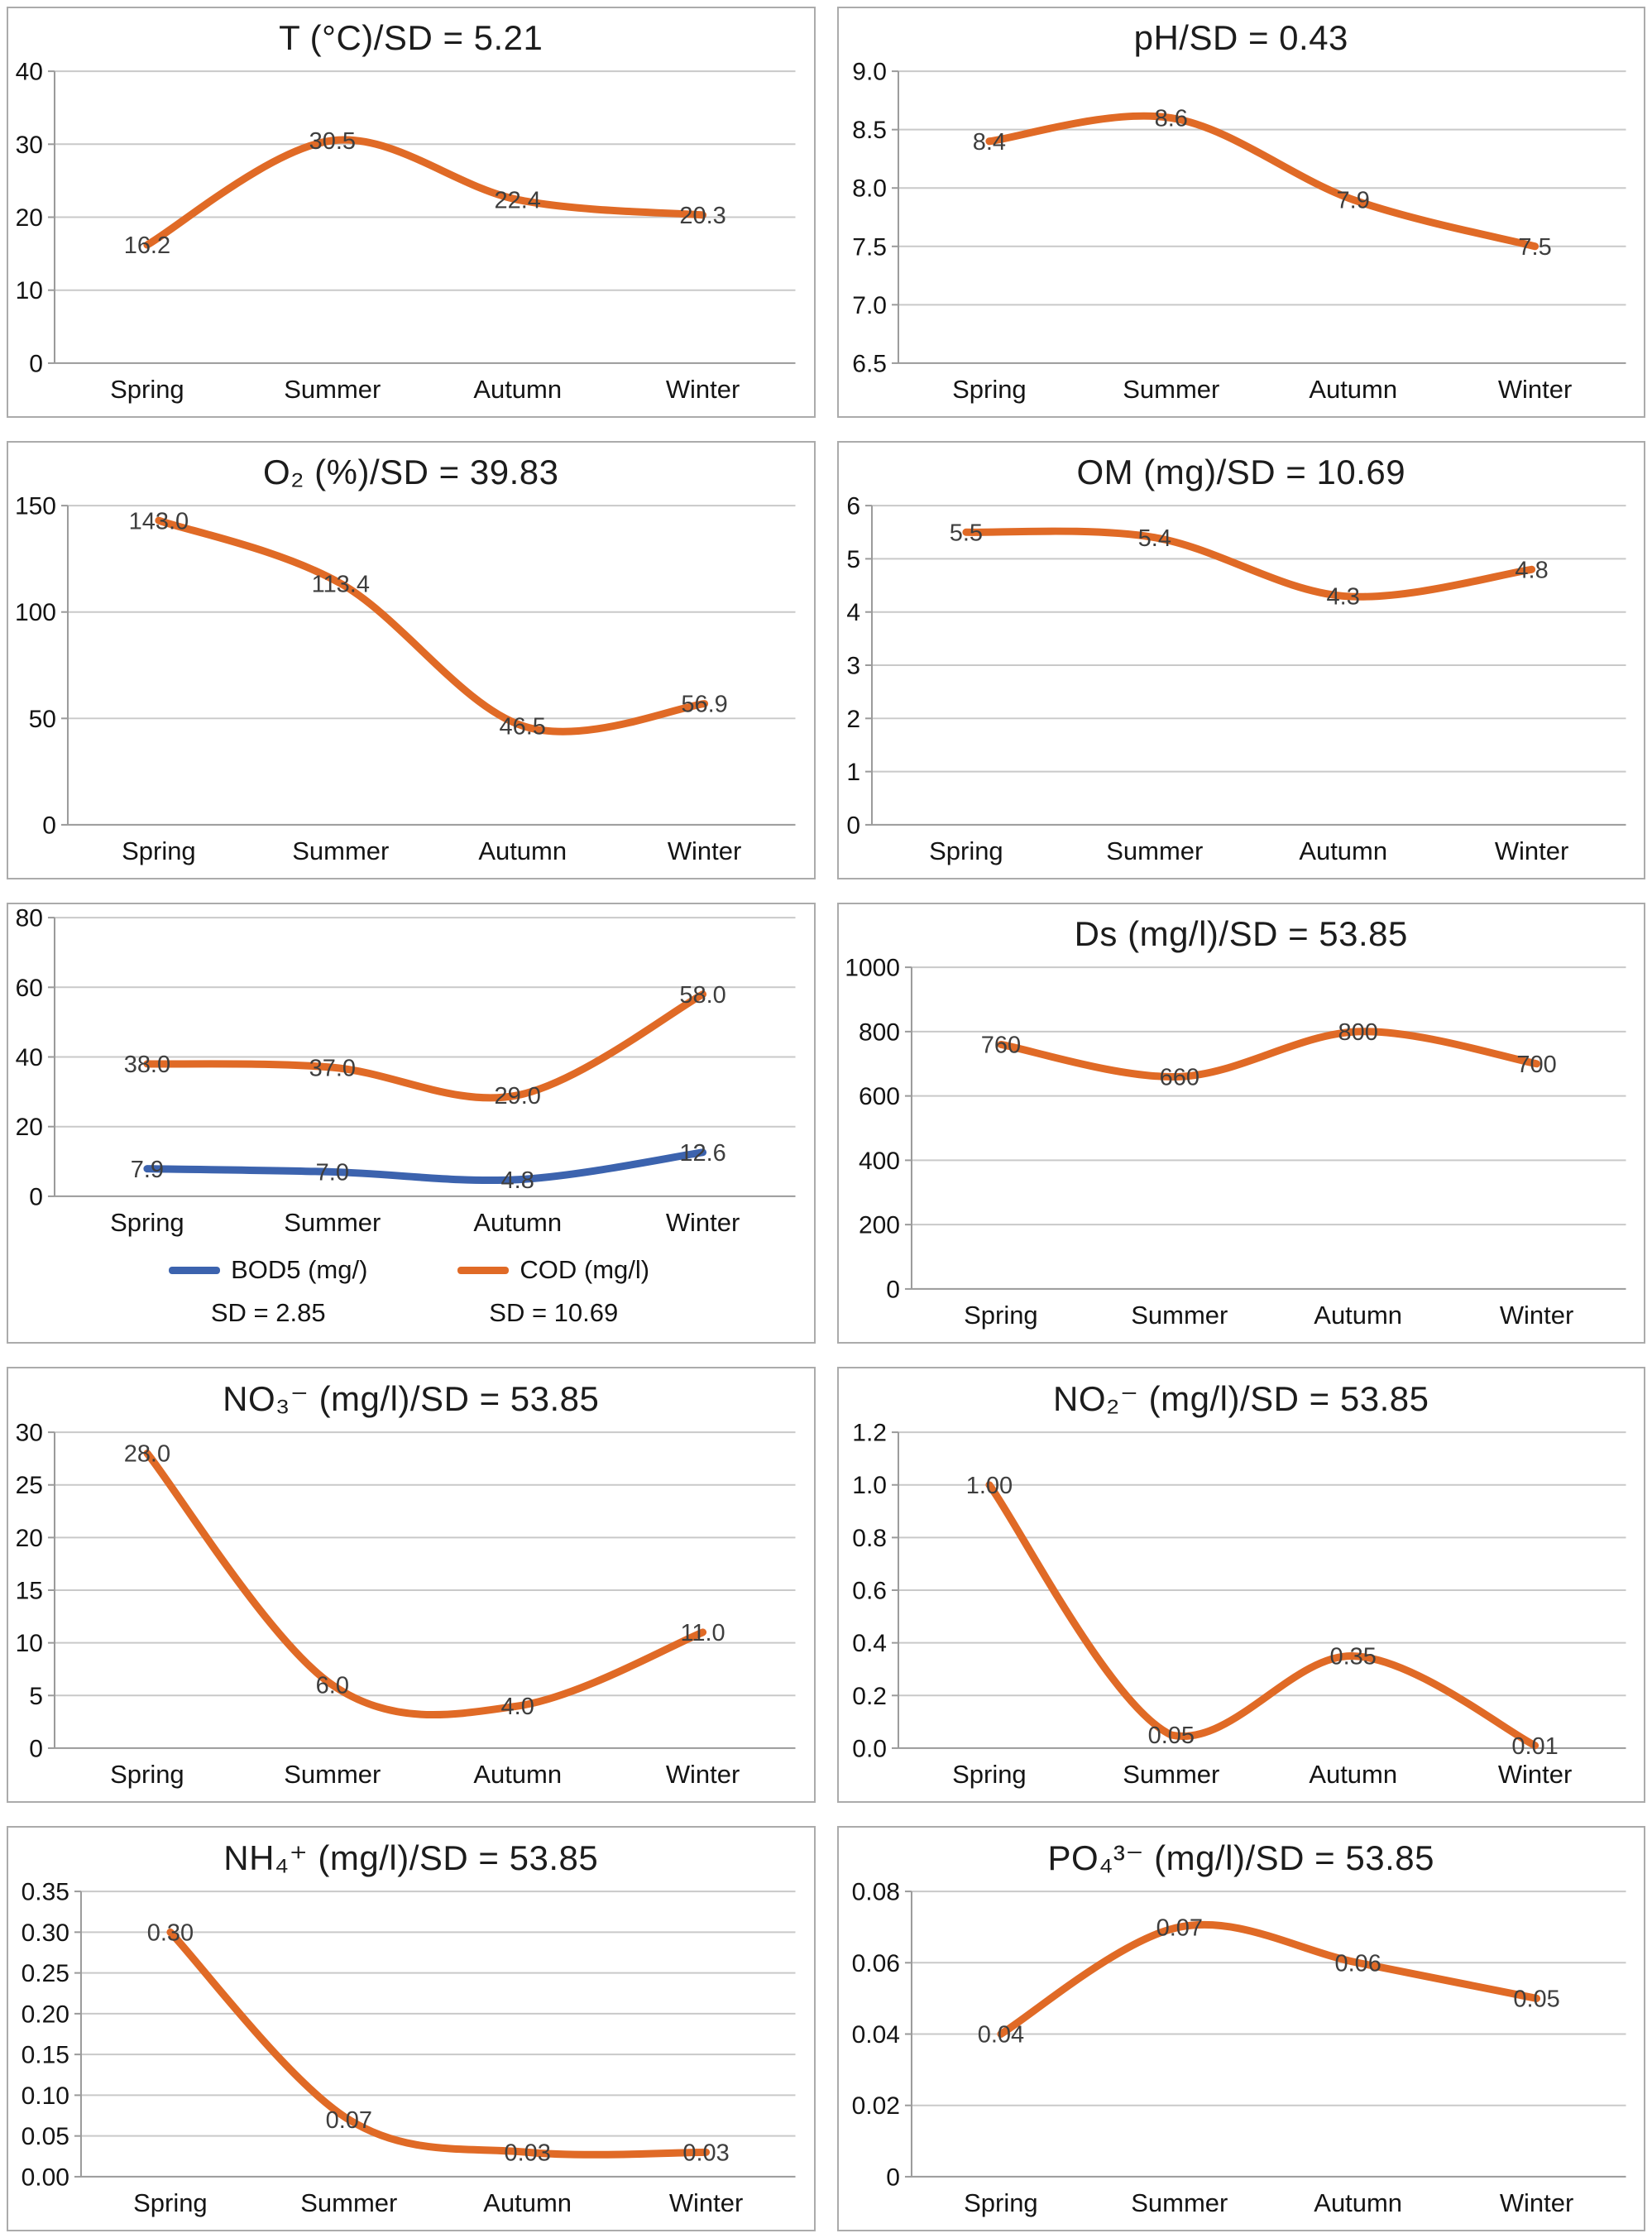 This screenshot has height=2238, width=1652. I want to click on svg-text: 150, so click(35, 506).